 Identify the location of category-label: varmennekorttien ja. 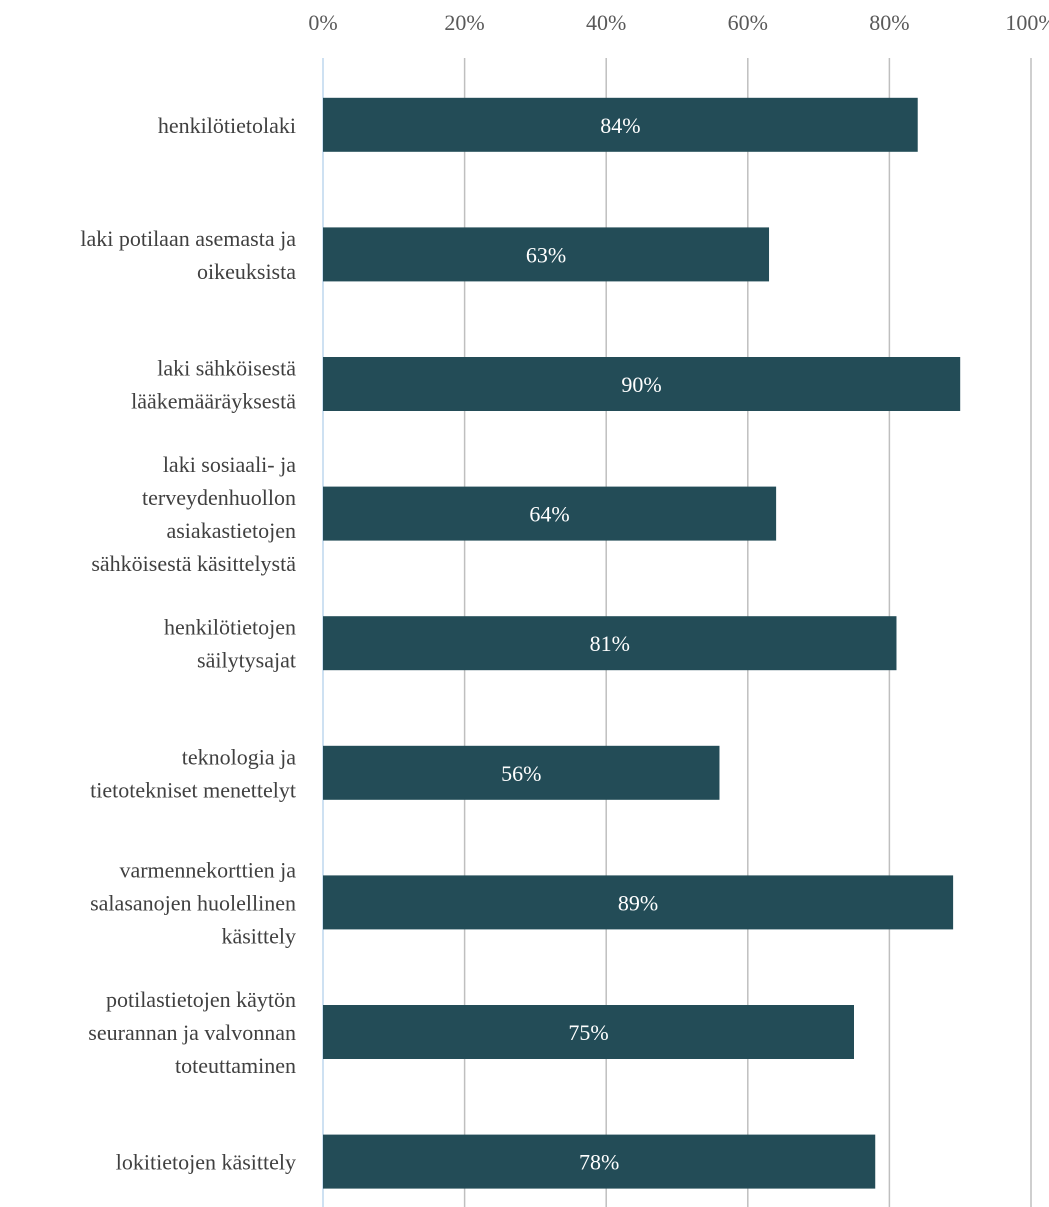
(207, 869).